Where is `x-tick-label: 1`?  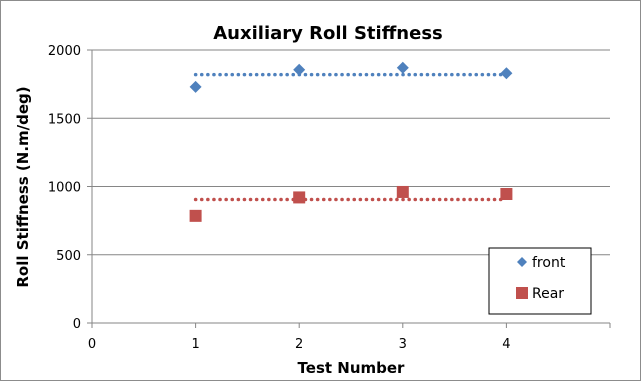 x-tick-label: 1 is located at coordinates (195, 344).